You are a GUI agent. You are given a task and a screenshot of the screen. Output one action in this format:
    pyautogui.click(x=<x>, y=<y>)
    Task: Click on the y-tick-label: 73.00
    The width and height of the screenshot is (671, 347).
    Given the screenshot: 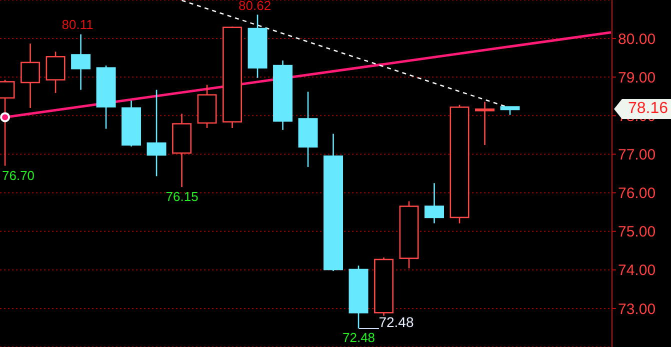 What is the action you would take?
    pyautogui.click(x=637, y=309)
    